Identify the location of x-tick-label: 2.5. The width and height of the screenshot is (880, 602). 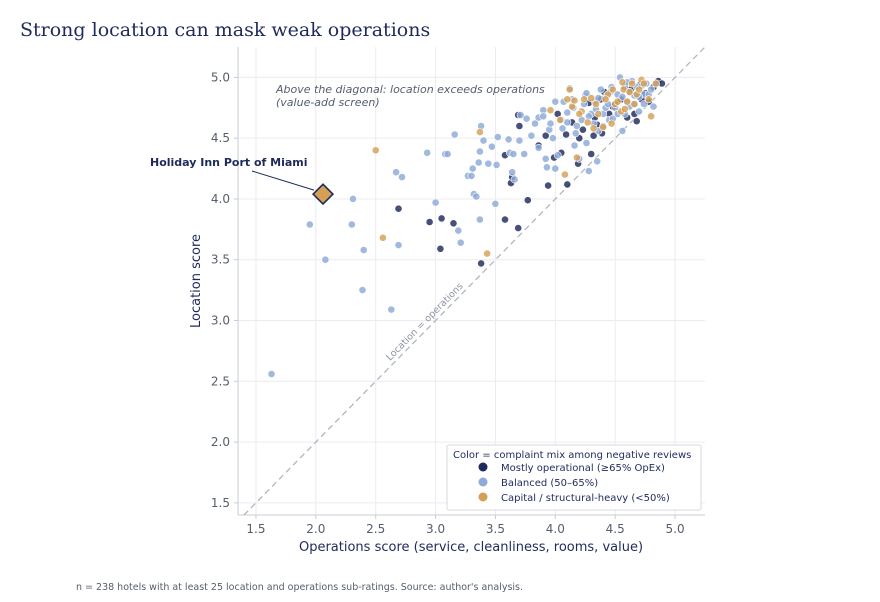
(375, 529).